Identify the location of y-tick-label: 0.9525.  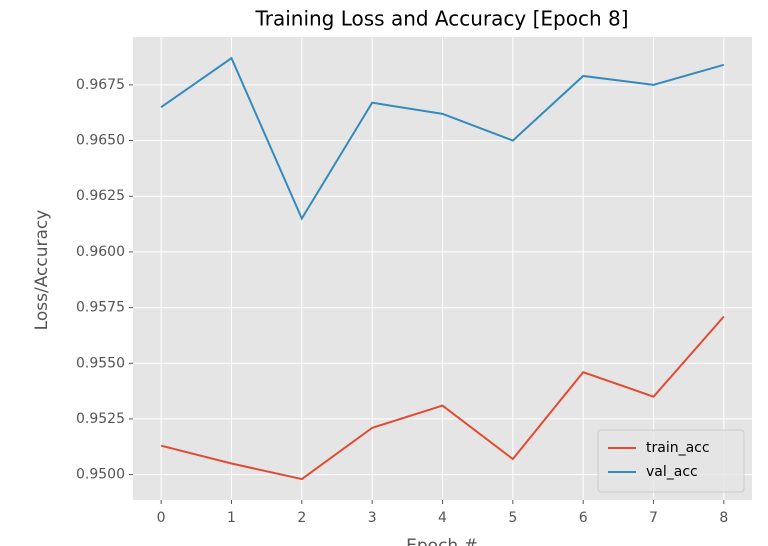
(100, 419).